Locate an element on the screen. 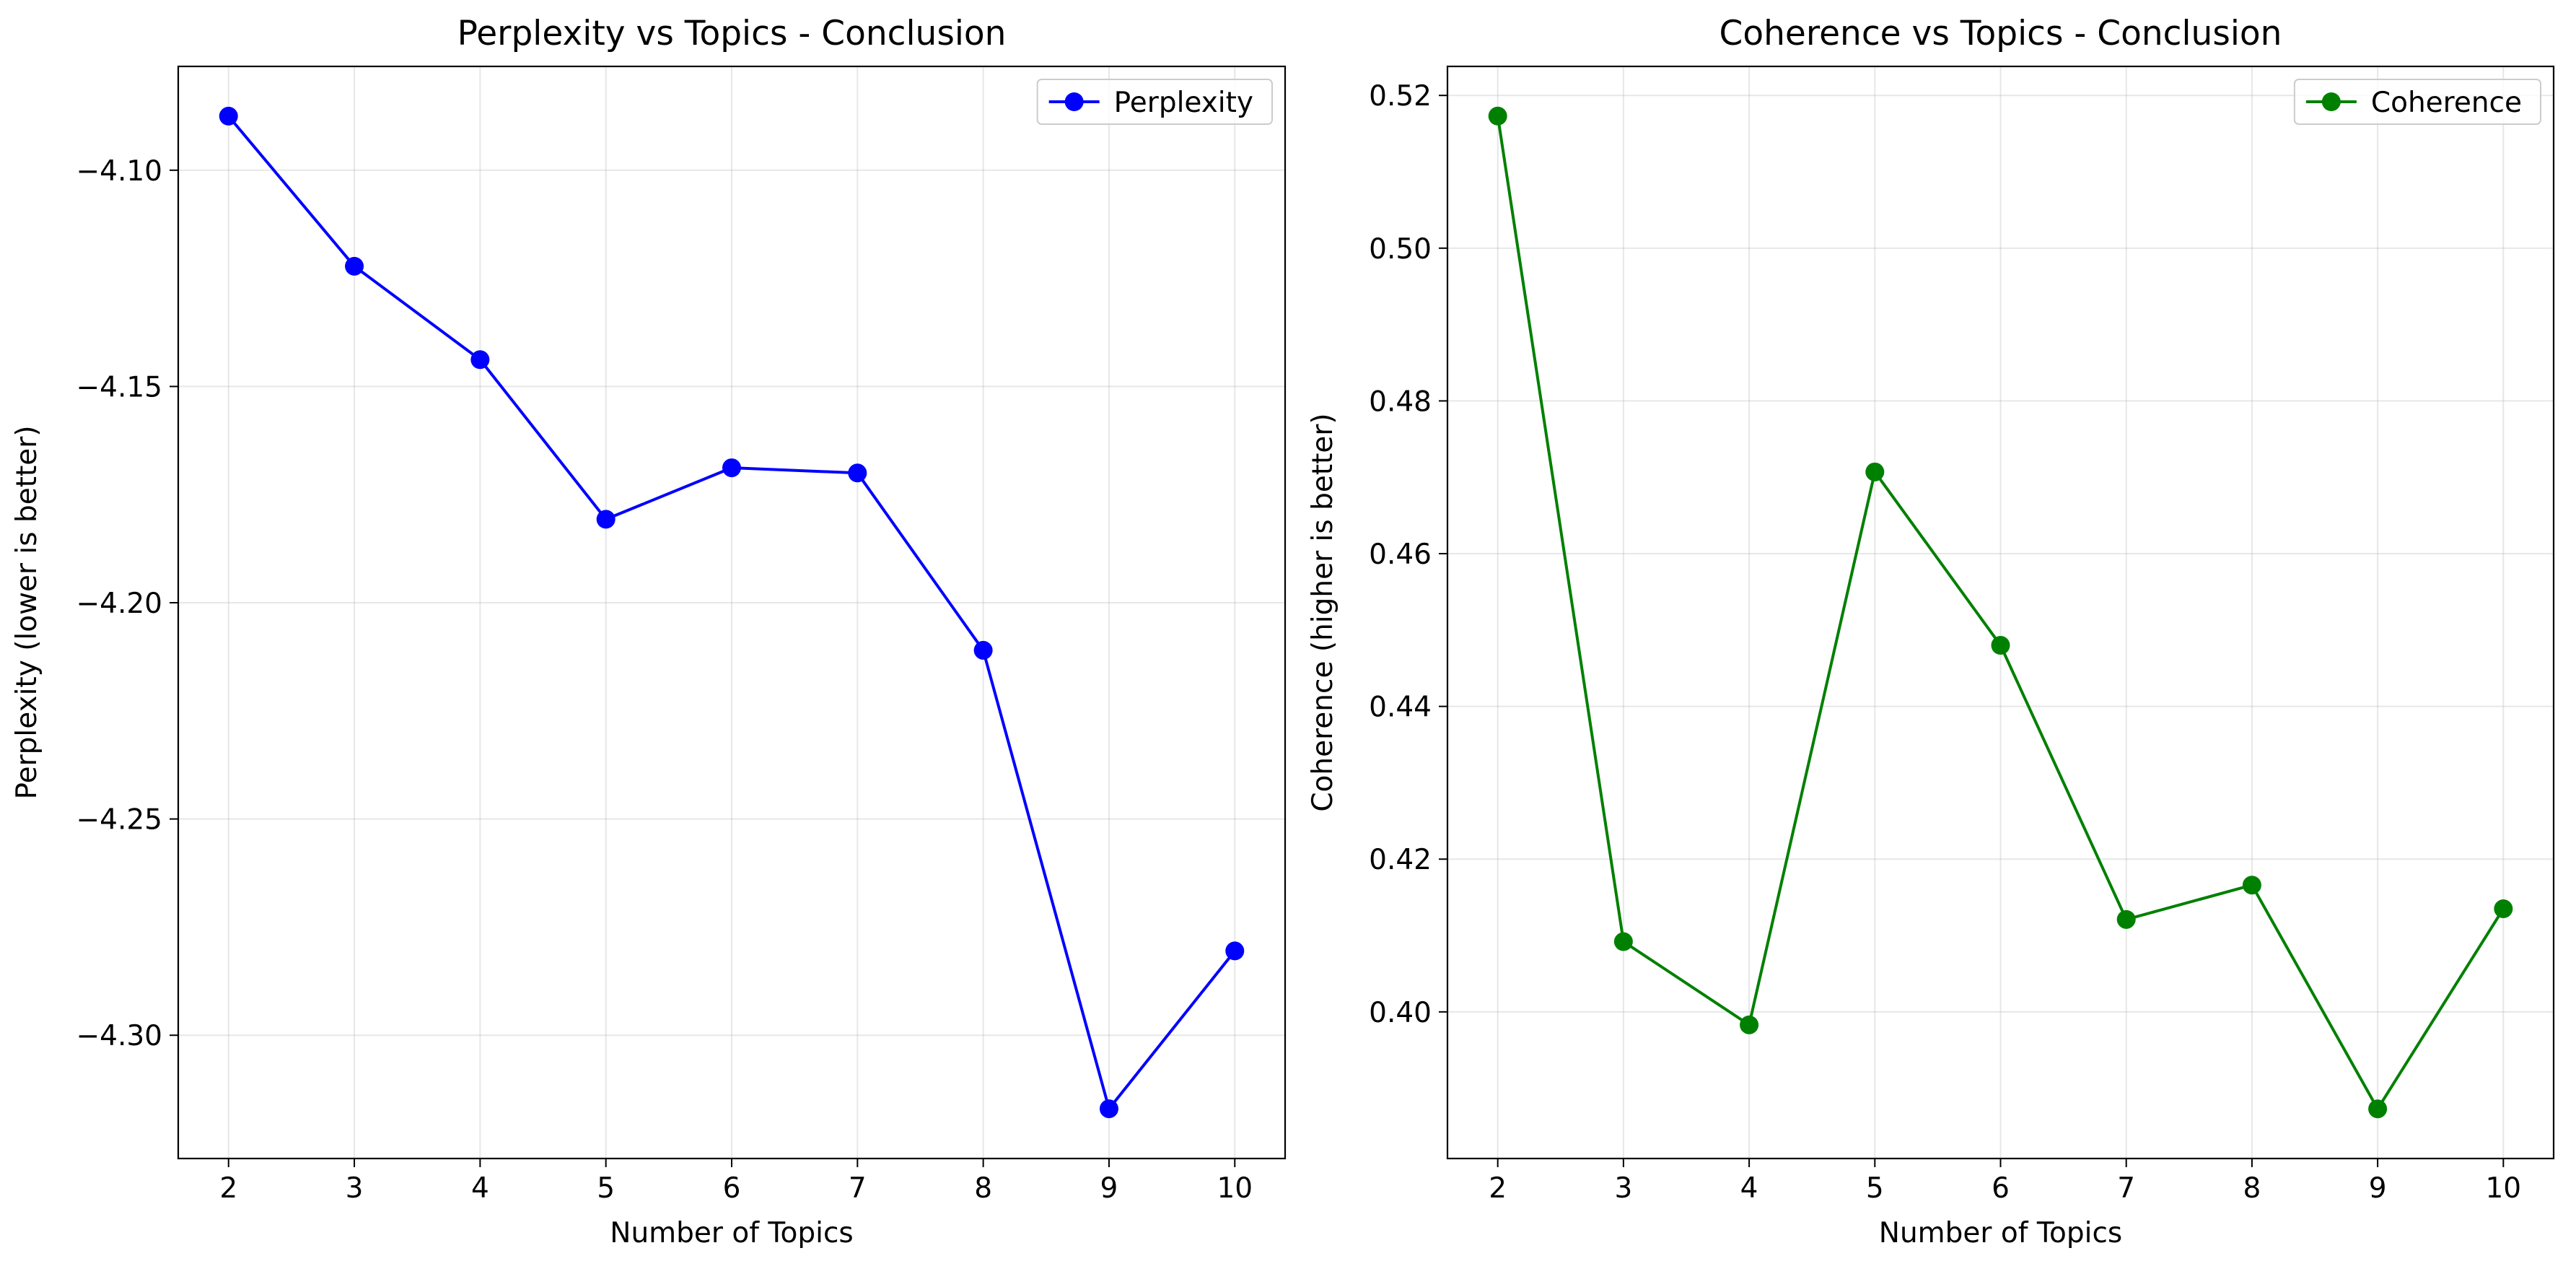 The image size is (2576, 1274). coherence-legend: Coherence is located at coordinates (2417, 102).